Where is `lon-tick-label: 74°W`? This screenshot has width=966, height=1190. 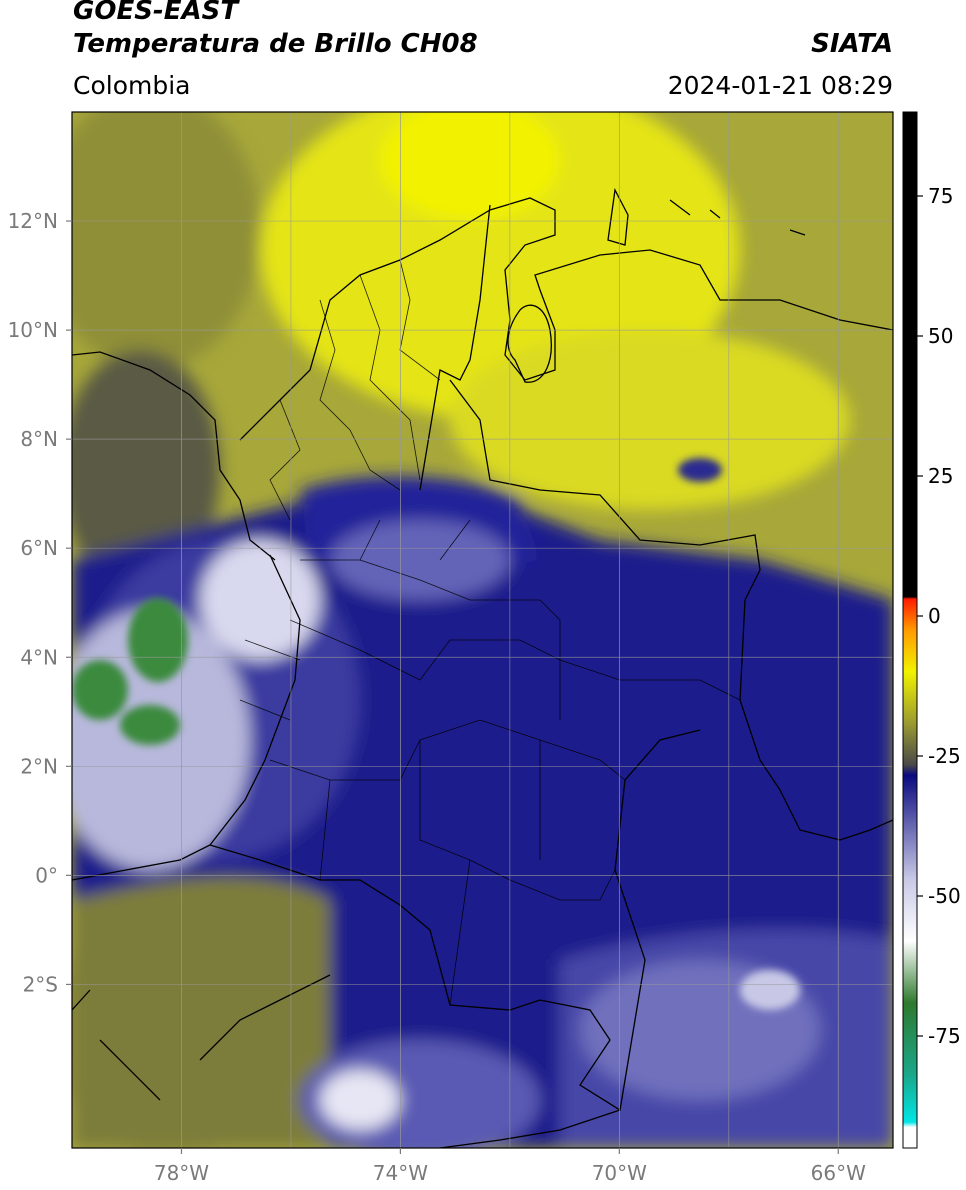
lon-tick-label: 74°W is located at coordinates (400, 1173).